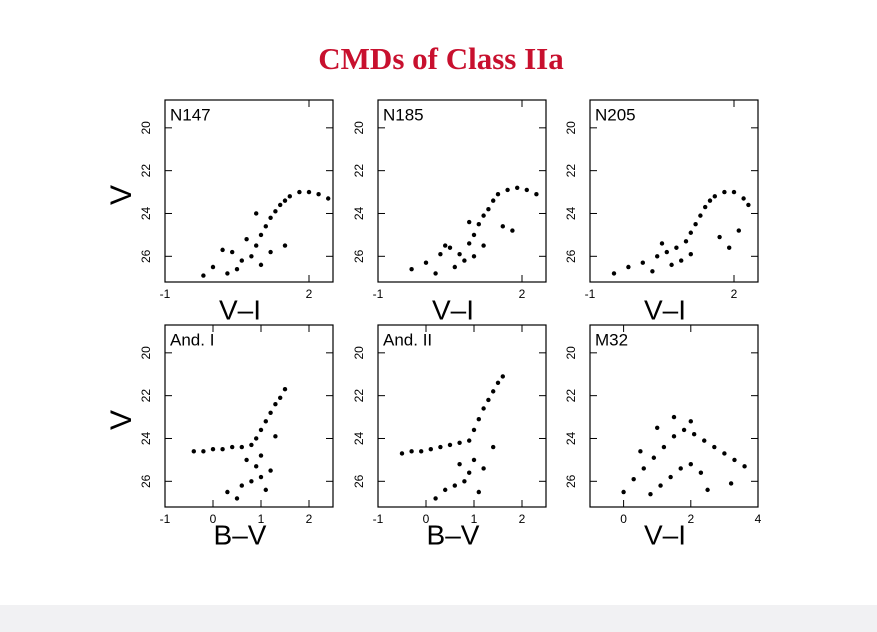 The width and height of the screenshot is (877, 632). What do you see at coordinates (474, 519) in the screenshot?
I see `x-tick-label: 1` at bounding box center [474, 519].